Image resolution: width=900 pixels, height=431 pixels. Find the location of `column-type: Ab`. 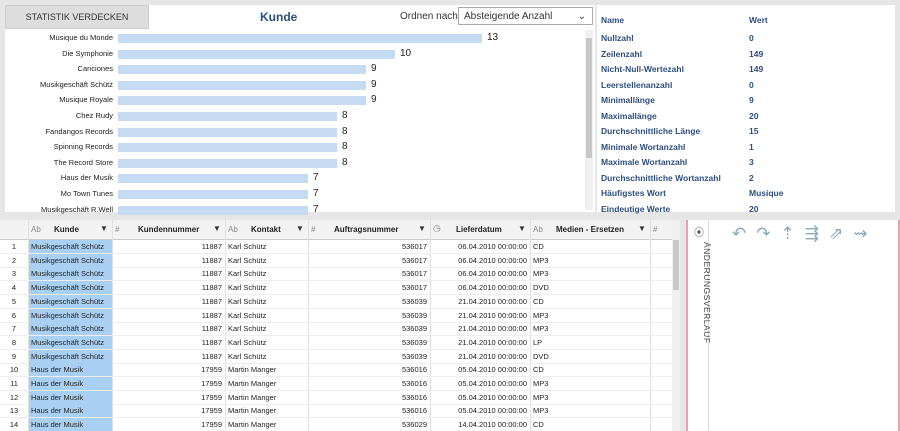

column-type: Ab is located at coordinates (36, 229).